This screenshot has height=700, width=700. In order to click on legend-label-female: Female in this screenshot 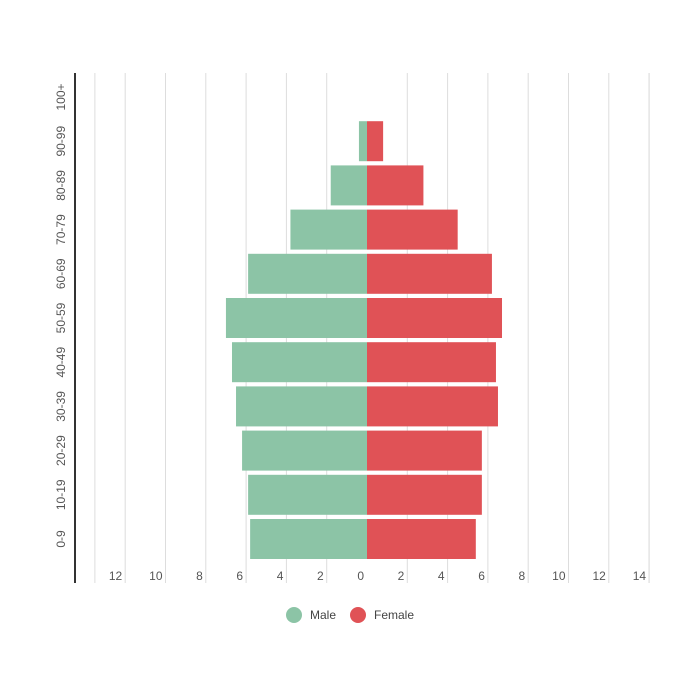, I will do `click(394, 615)`.